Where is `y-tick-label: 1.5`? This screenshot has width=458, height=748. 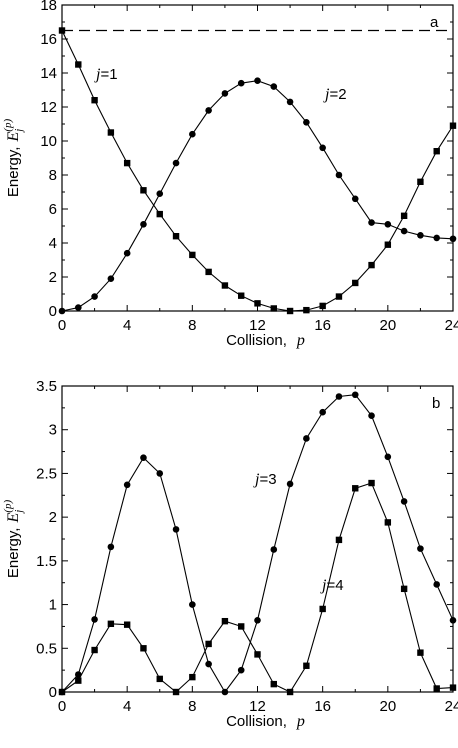 y-tick-label: 1.5 is located at coordinates (46, 561).